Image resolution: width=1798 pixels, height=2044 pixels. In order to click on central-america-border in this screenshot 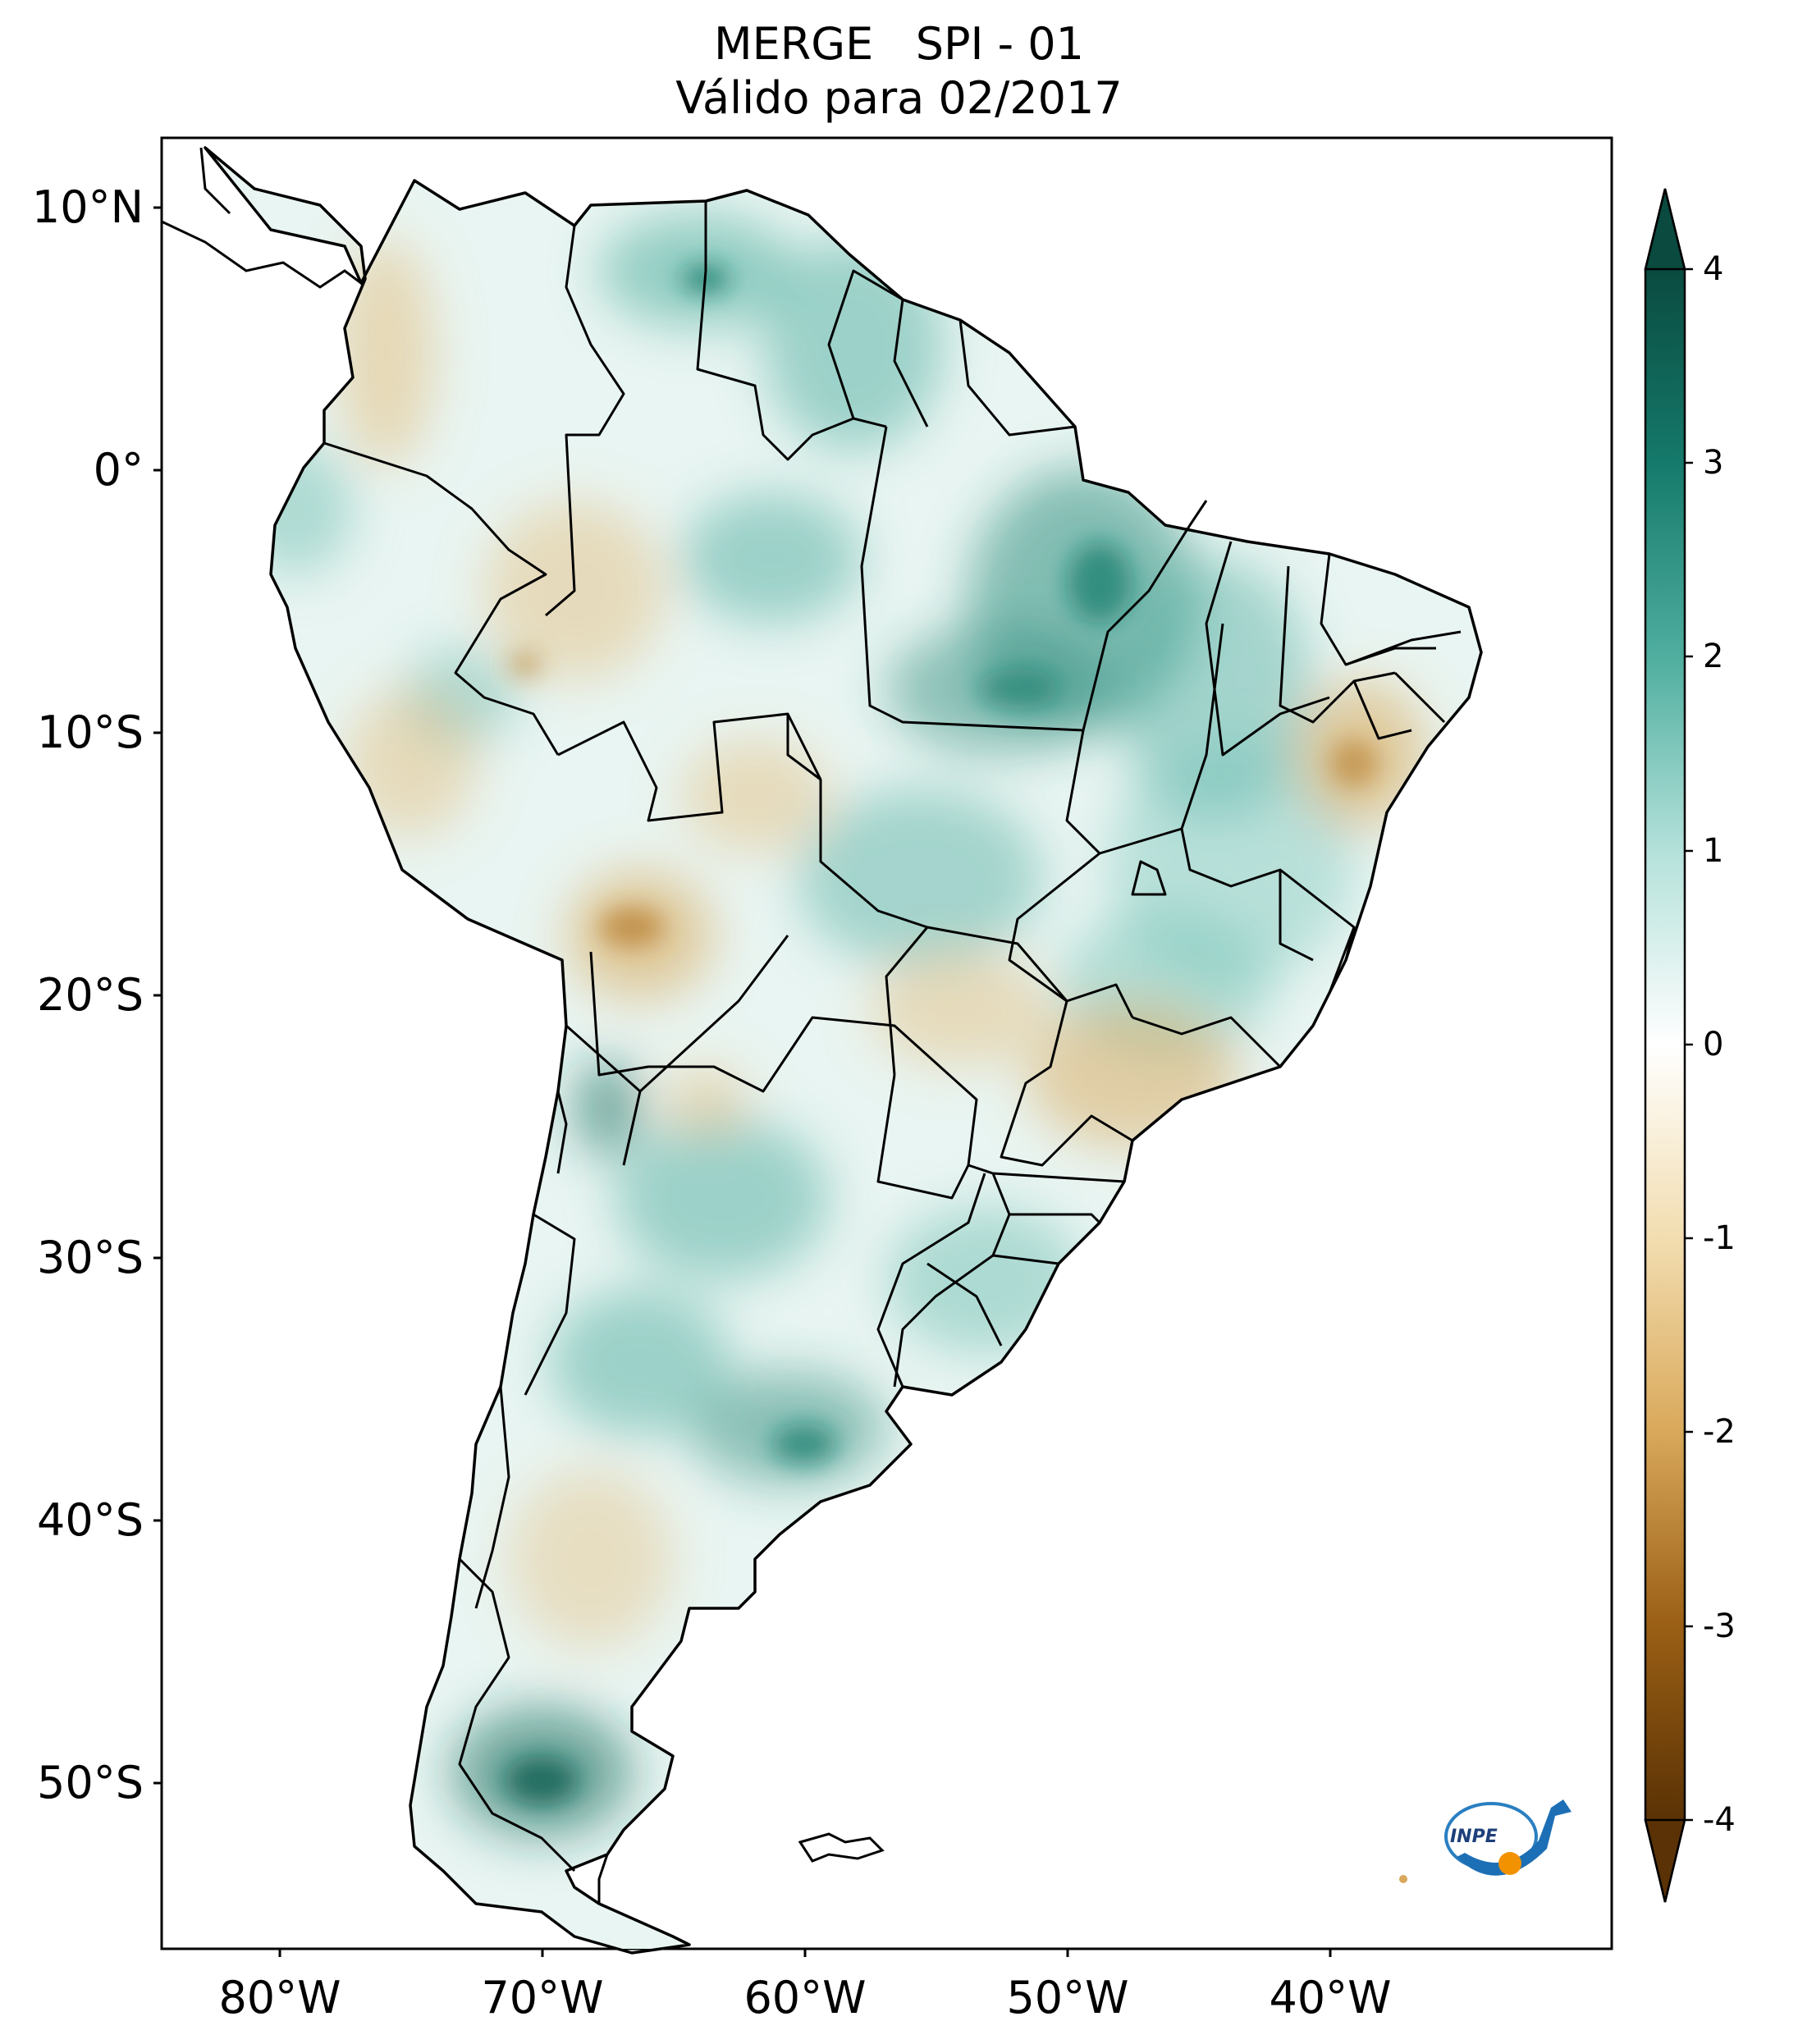, I will do `click(261, 254)`.